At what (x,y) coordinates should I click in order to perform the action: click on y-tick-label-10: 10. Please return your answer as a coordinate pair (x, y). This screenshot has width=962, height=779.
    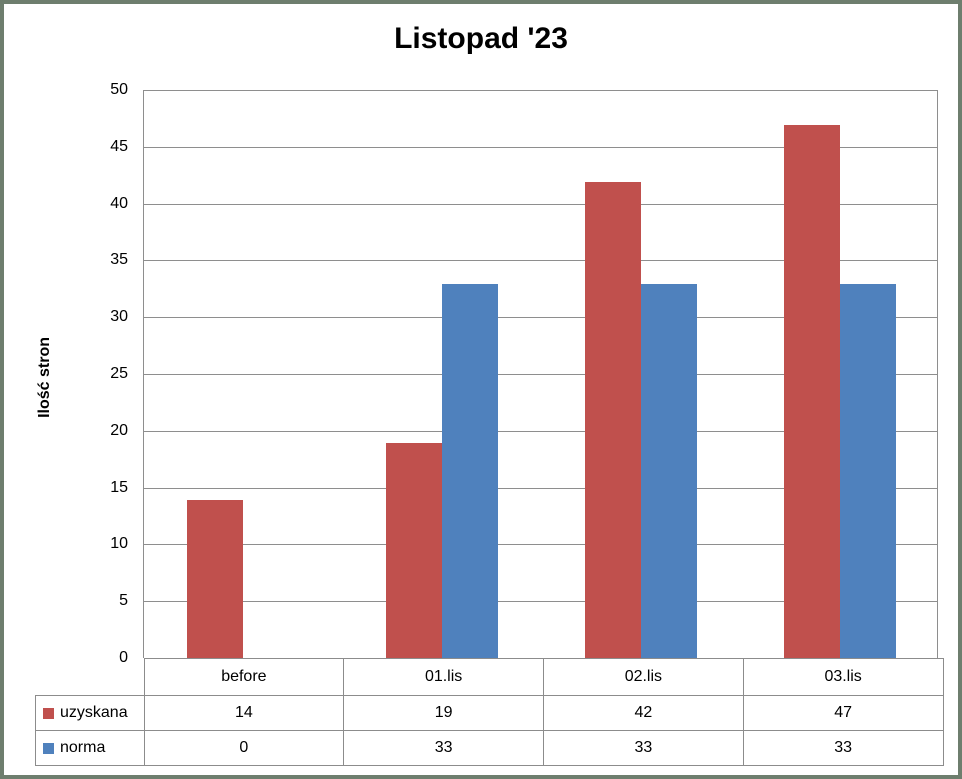
    Looking at the image, I should click on (119, 544).